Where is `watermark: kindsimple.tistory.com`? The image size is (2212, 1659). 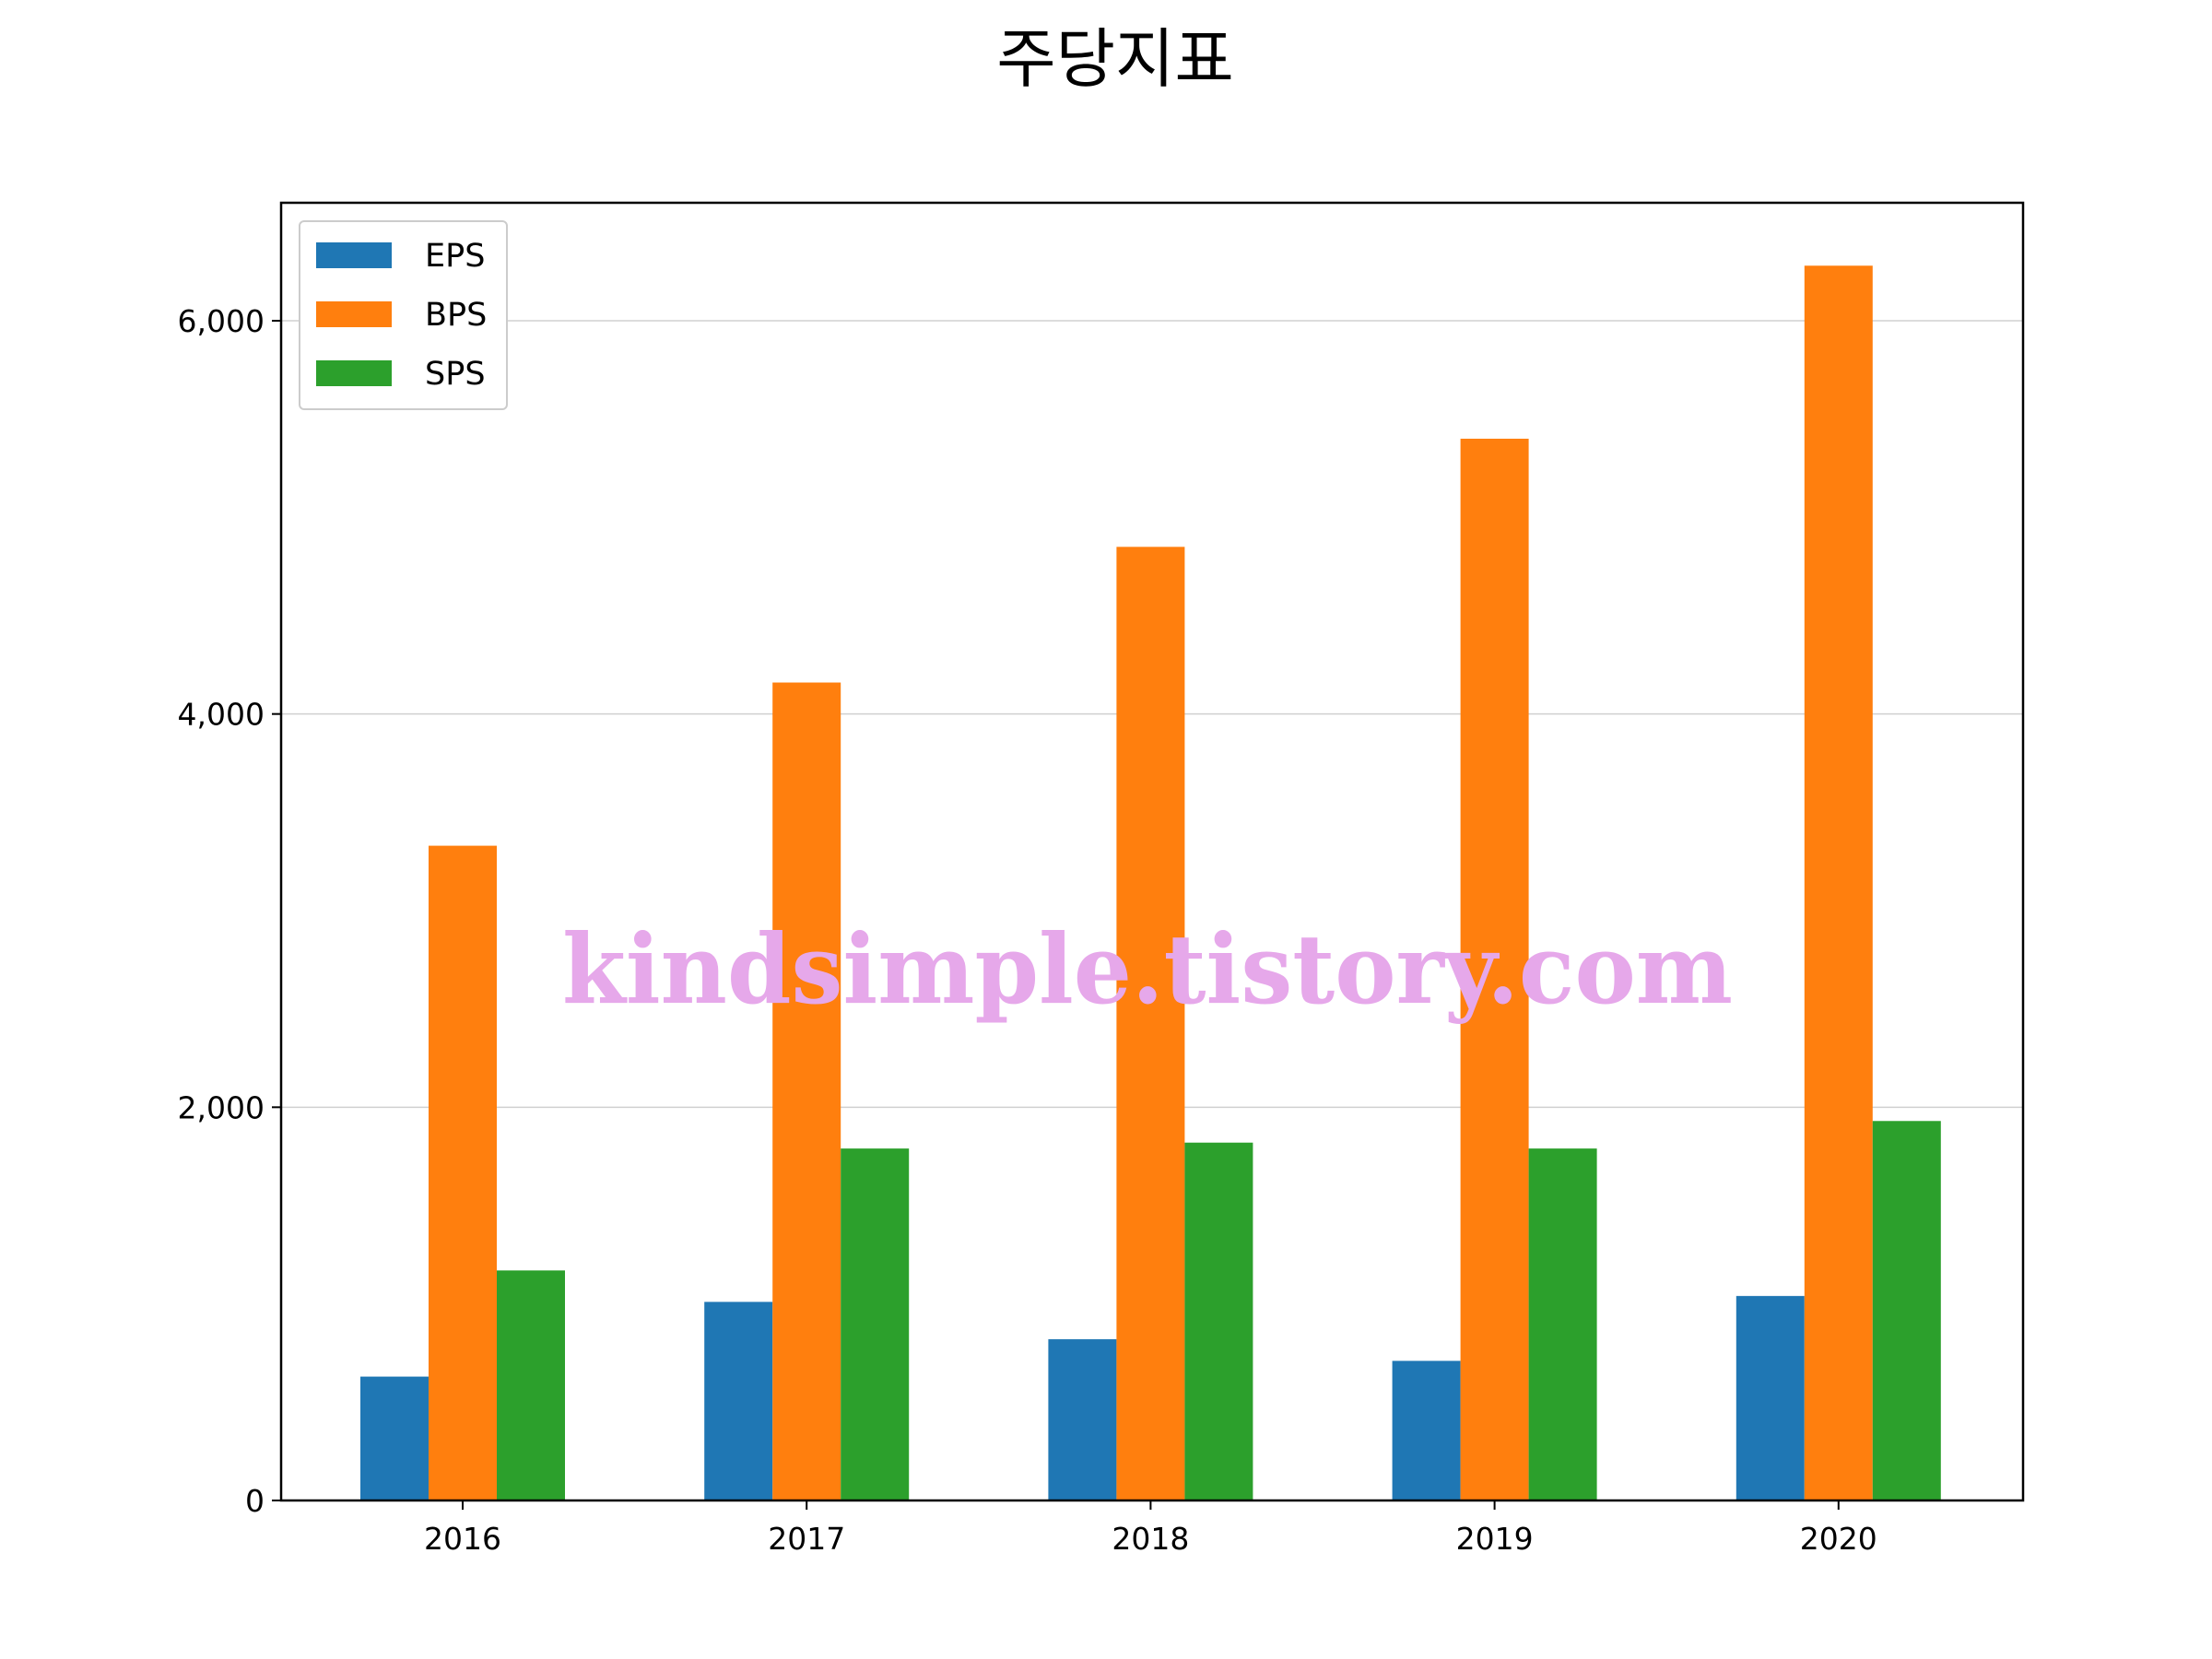
watermark: kindsimple.tistory.com is located at coordinates (1147, 969).